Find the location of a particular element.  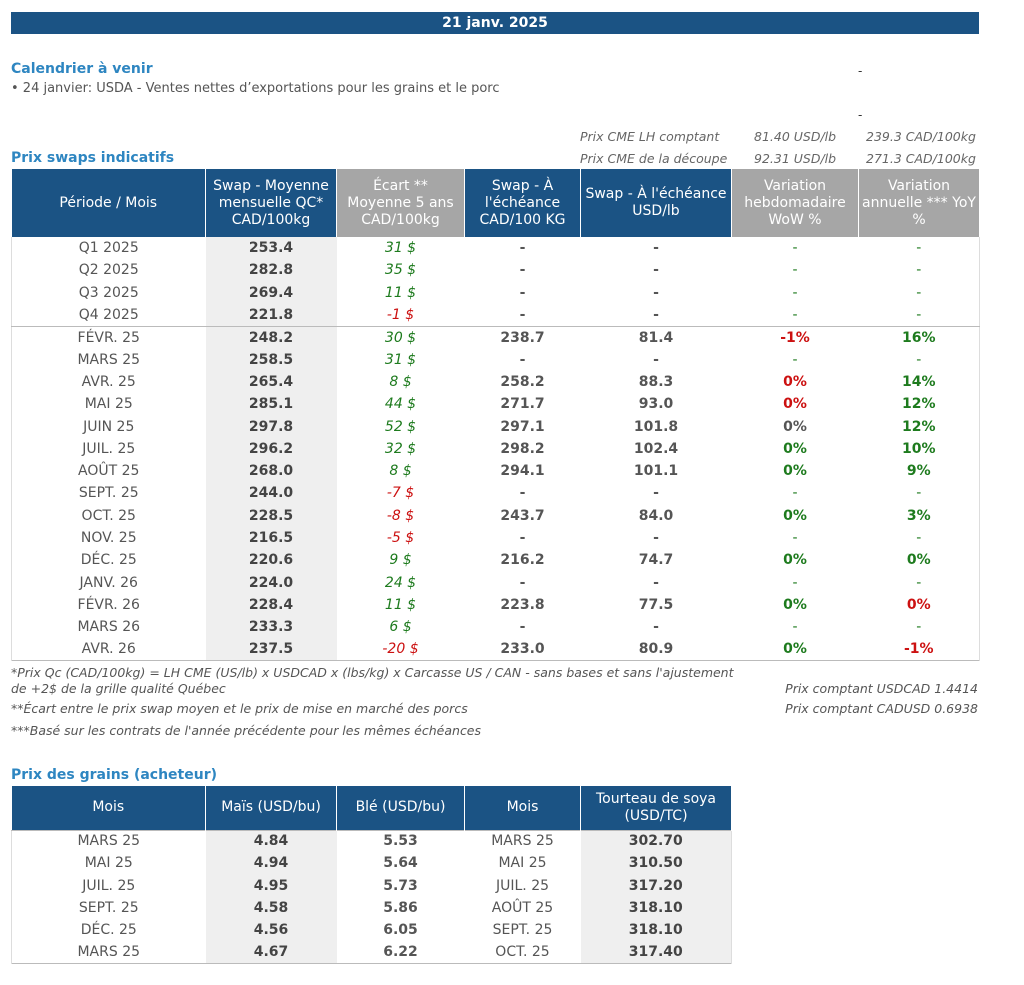

grains-month-2-cell: MAI 25 is located at coordinates (522, 863).